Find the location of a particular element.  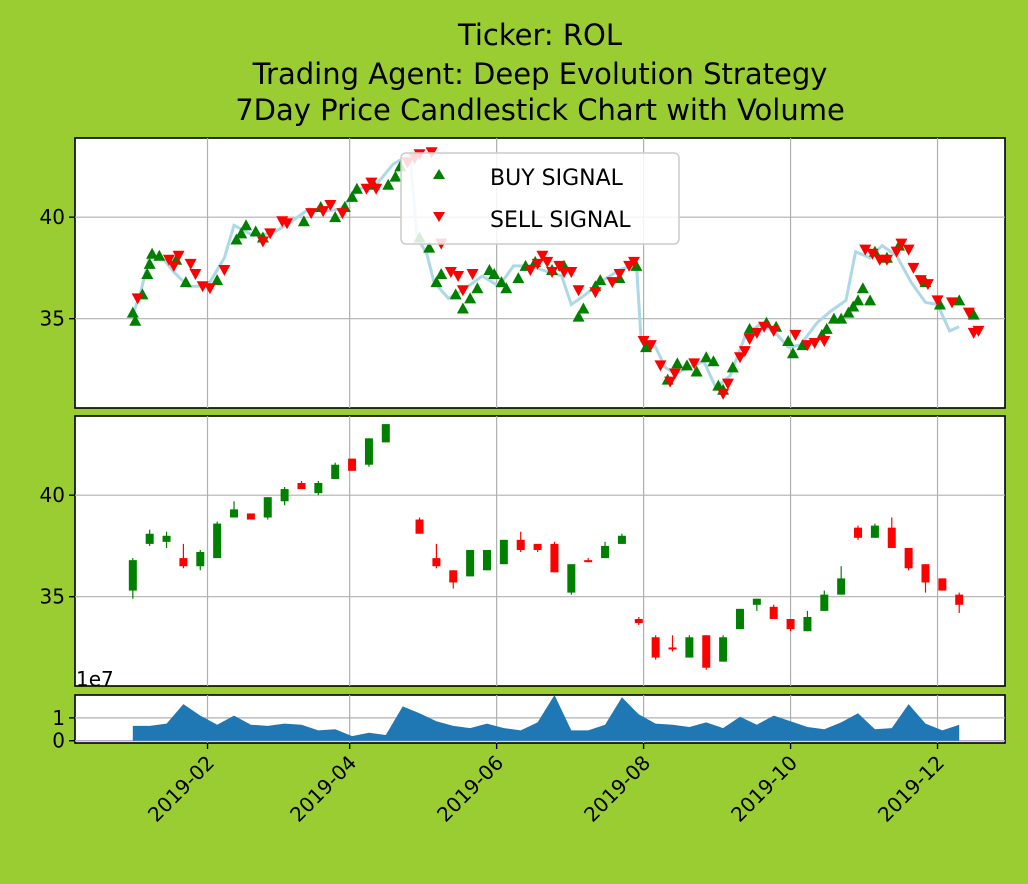

y-tick-label: 35 is located at coordinates (52, 597).